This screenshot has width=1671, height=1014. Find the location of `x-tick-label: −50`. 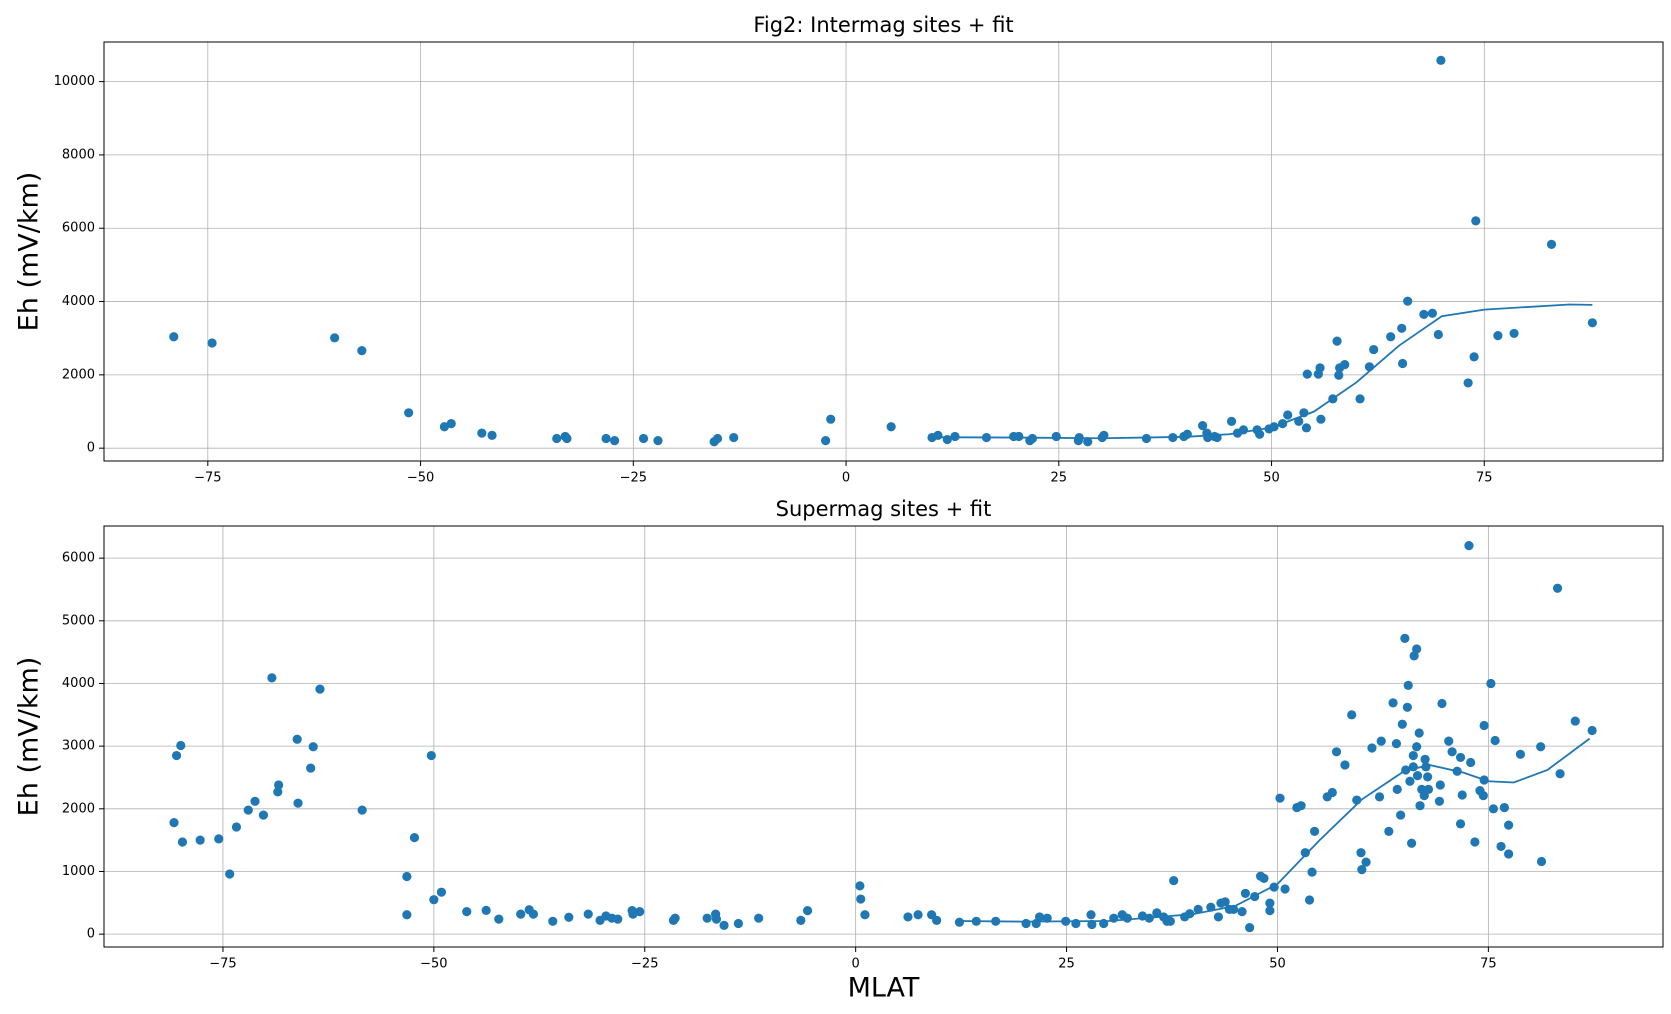

x-tick-label: −50 is located at coordinates (420, 478).